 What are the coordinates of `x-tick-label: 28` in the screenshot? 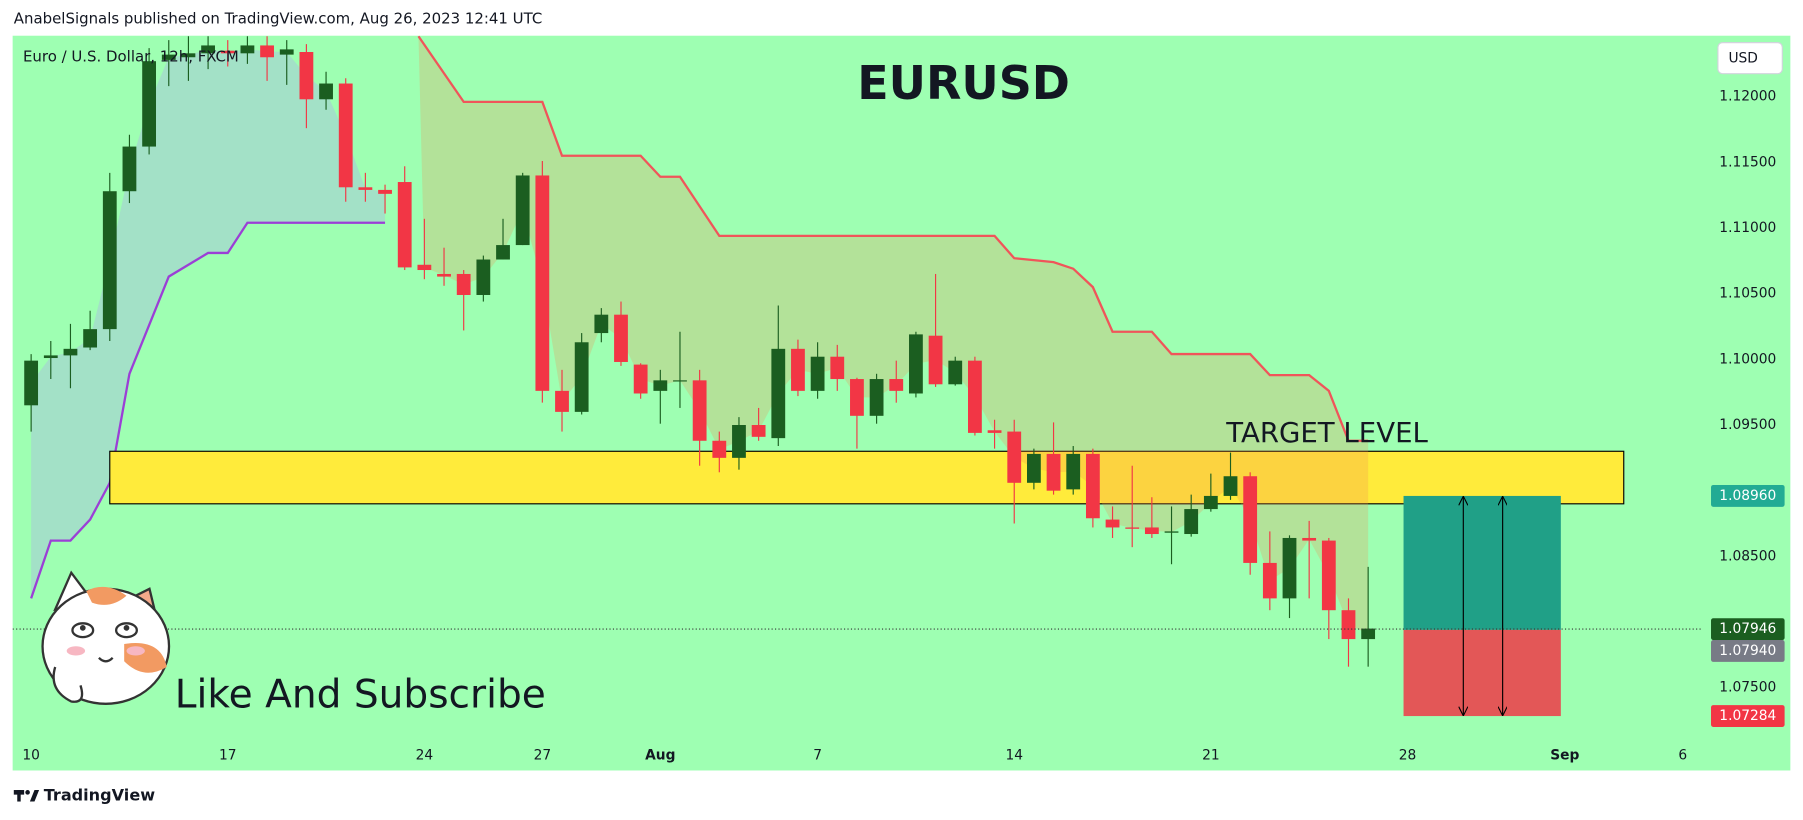 It's located at (1408, 756).